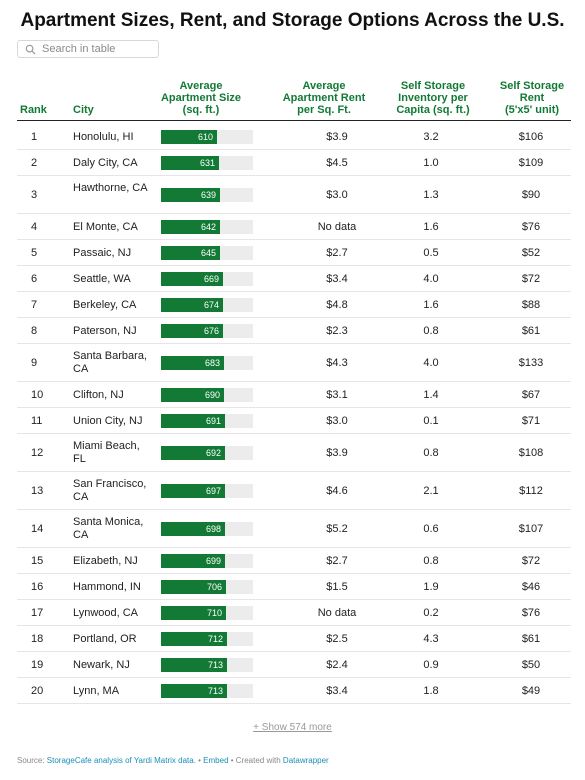  I want to click on size-bar-track: 697, so click(207, 491).